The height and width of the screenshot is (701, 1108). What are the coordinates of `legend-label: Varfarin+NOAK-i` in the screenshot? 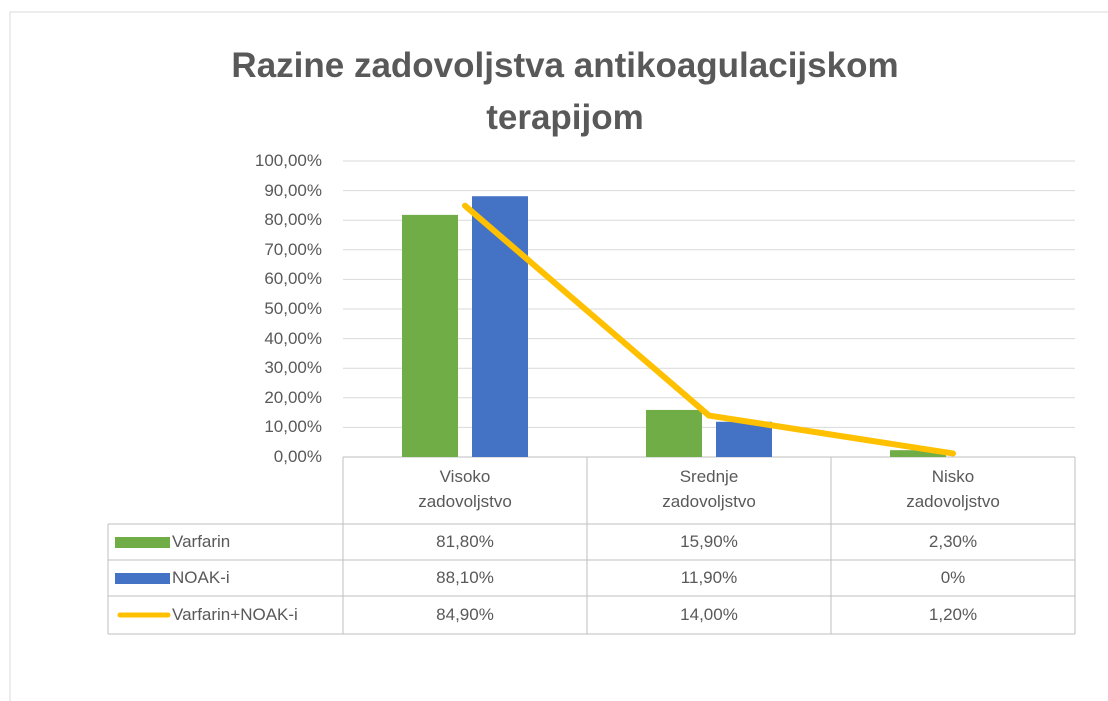 It's located at (235, 614).